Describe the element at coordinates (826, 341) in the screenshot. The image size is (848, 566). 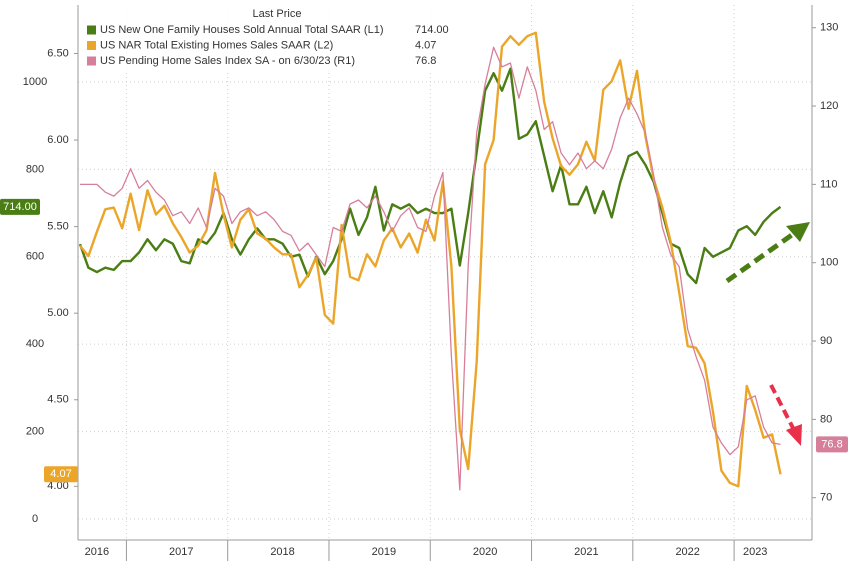
I see `y2-tick-label: 90` at that location.